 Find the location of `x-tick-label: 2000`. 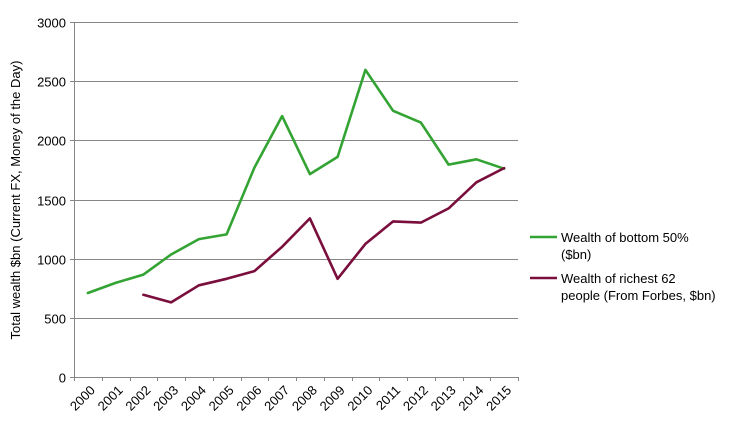

x-tick-label: 2000 is located at coordinates (82, 398).